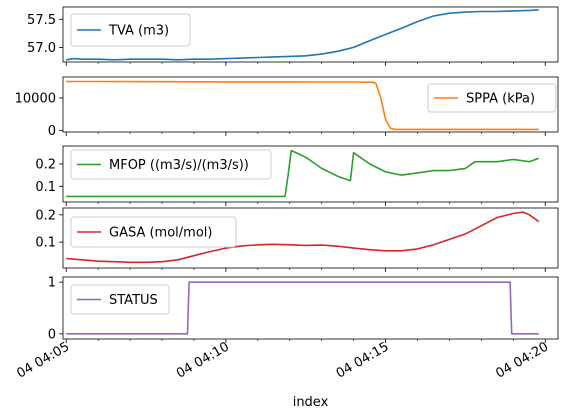 The width and height of the screenshot is (569, 418). Describe the element at coordinates (41, 48) in the screenshot. I see `y-tick-label: 57.0` at that location.